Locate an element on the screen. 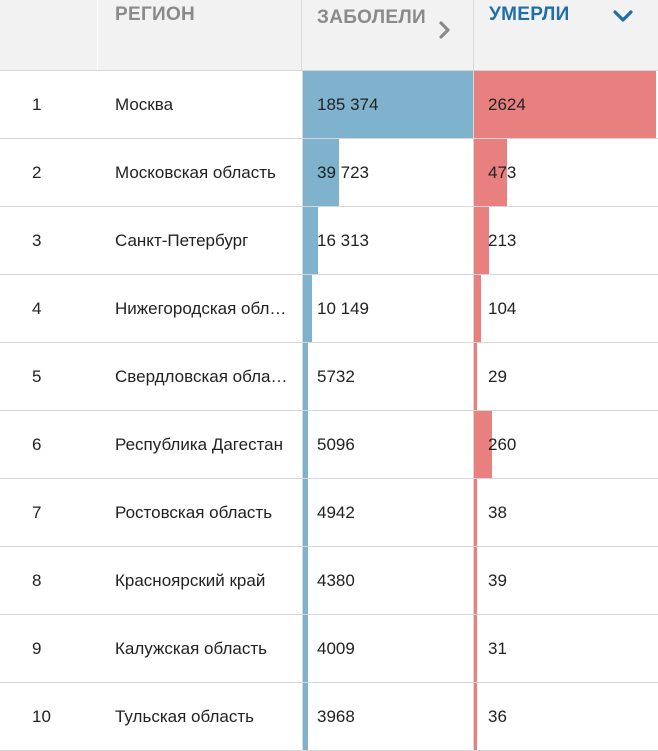 Image resolution: width=658 pixels, height=751 pixels. table-row: 7 Ростовская область 4942 38 is located at coordinates (329, 513).